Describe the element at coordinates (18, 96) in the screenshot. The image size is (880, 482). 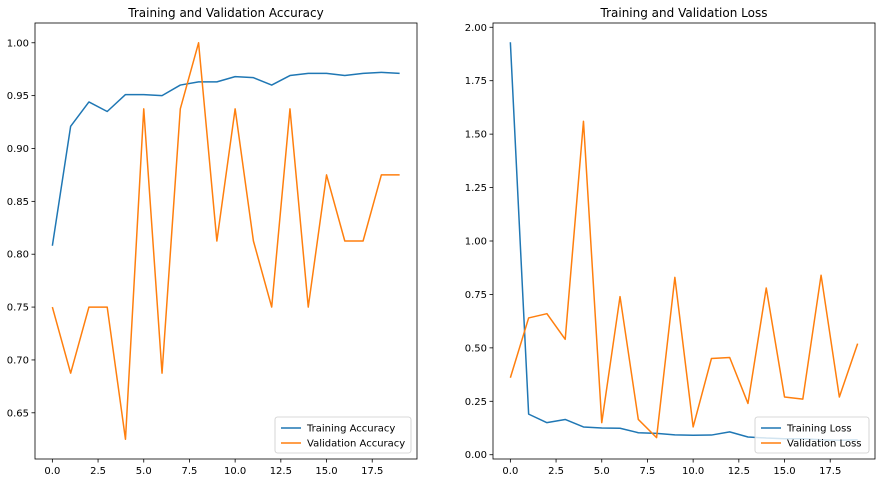
I see `accuracy-y-tick-label: 0.95` at that location.